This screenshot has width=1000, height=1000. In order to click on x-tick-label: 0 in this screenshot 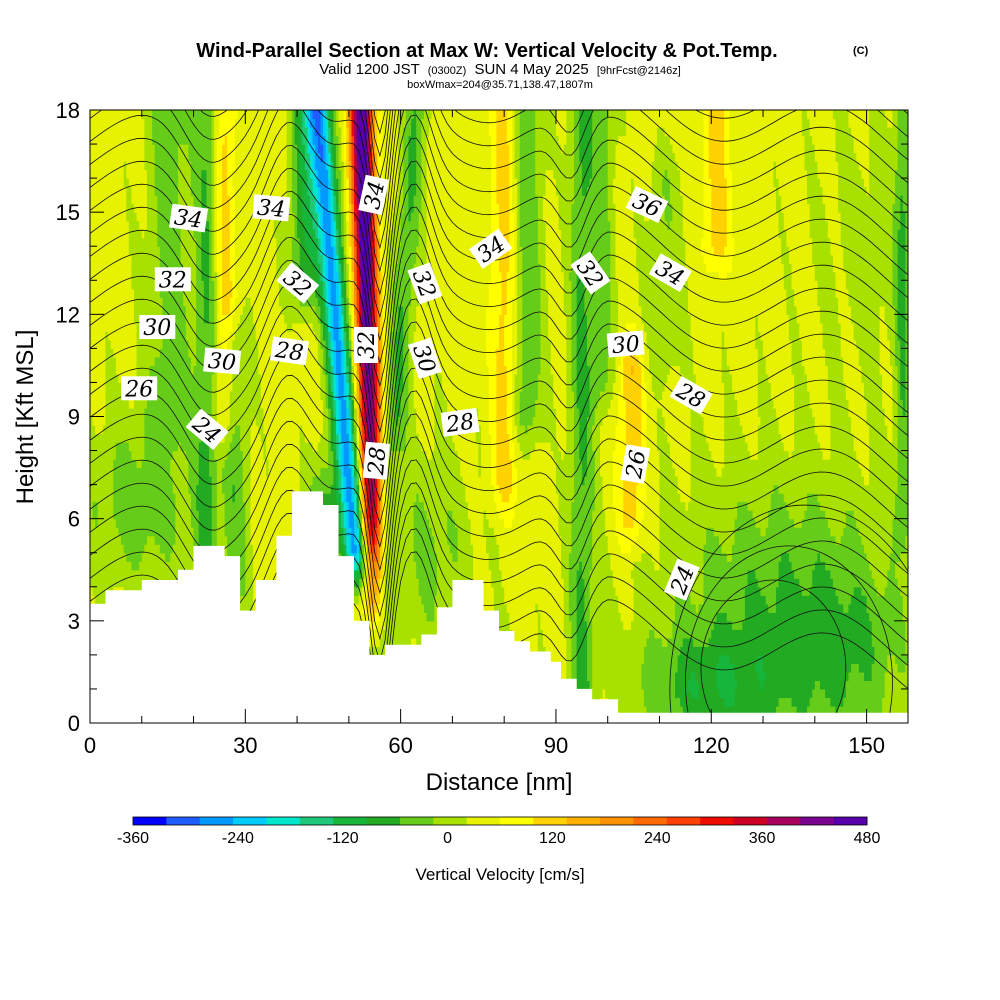, I will do `click(90, 745)`.